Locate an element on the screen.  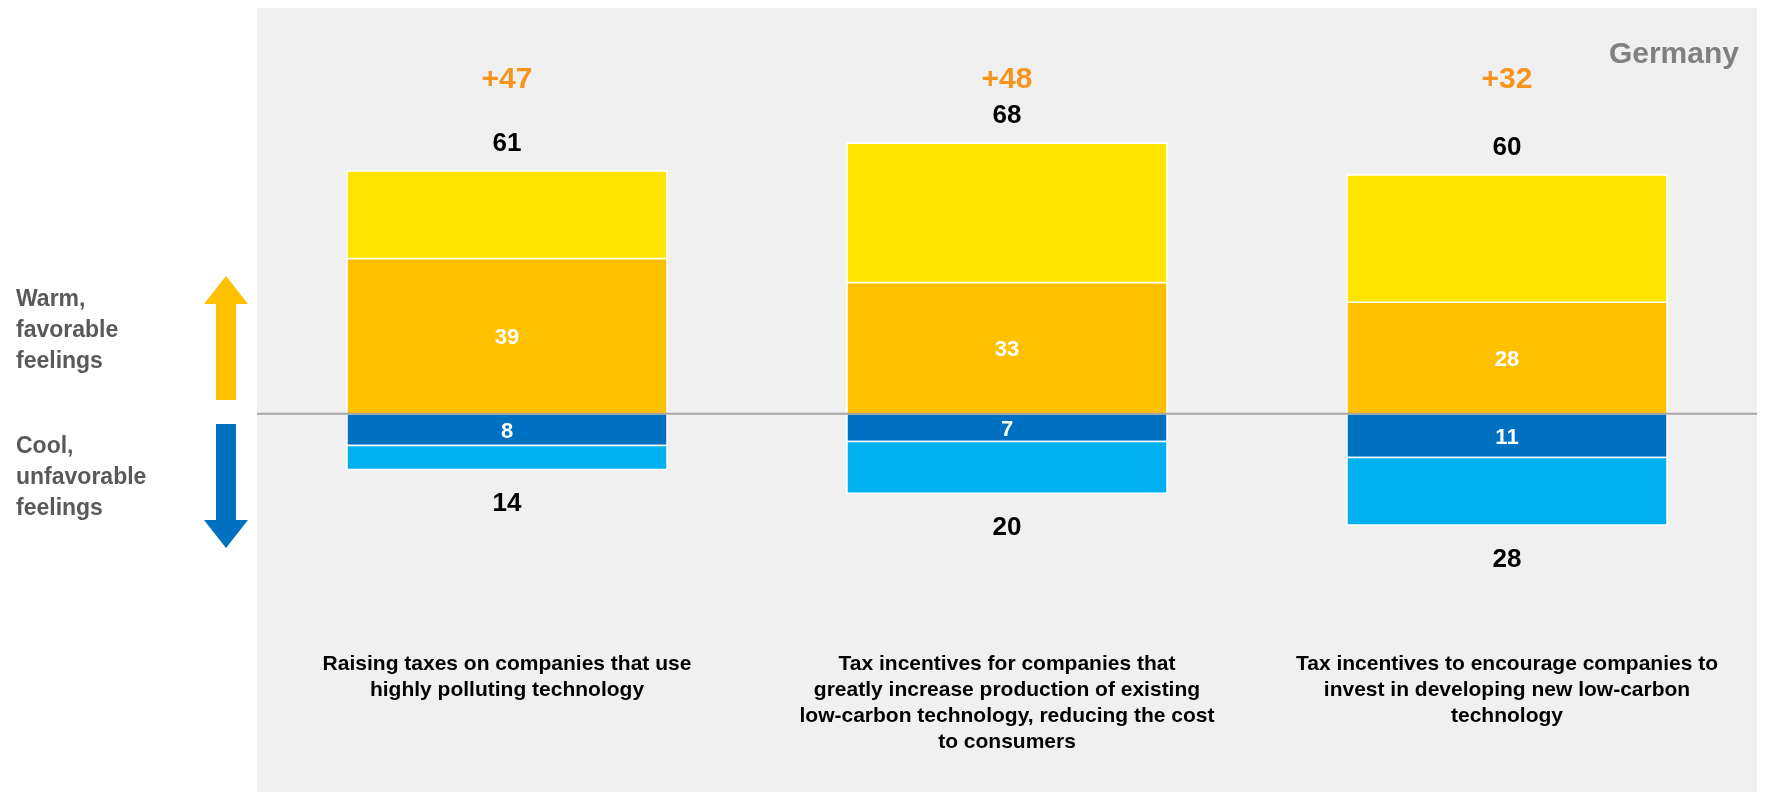
annotation: 68 is located at coordinates (1007, 114).